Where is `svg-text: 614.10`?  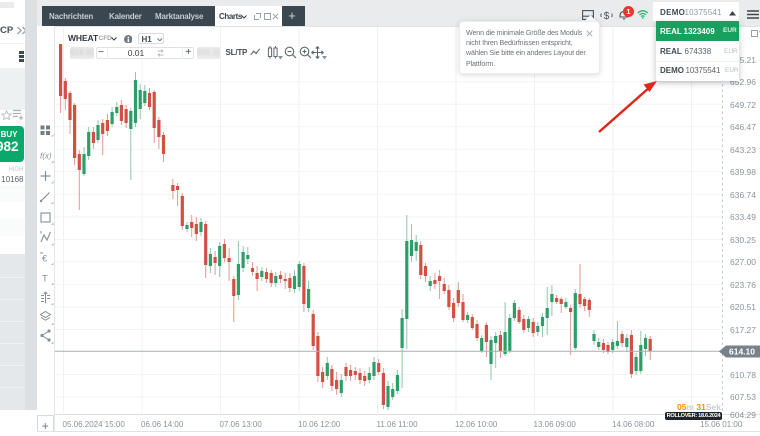 svg-text: 614.10 is located at coordinates (742, 351).